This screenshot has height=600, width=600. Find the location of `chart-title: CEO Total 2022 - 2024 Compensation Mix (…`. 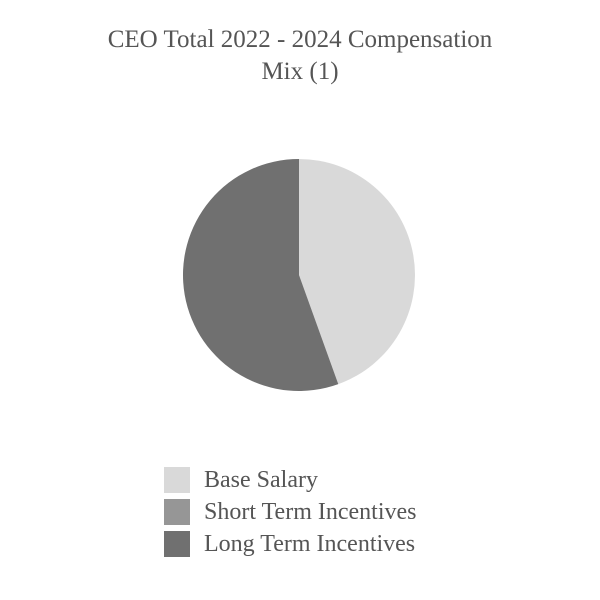

chart-title: CEO Total 2022 - 2024 Compensation Mix (… is located at coordinates (300, 56).